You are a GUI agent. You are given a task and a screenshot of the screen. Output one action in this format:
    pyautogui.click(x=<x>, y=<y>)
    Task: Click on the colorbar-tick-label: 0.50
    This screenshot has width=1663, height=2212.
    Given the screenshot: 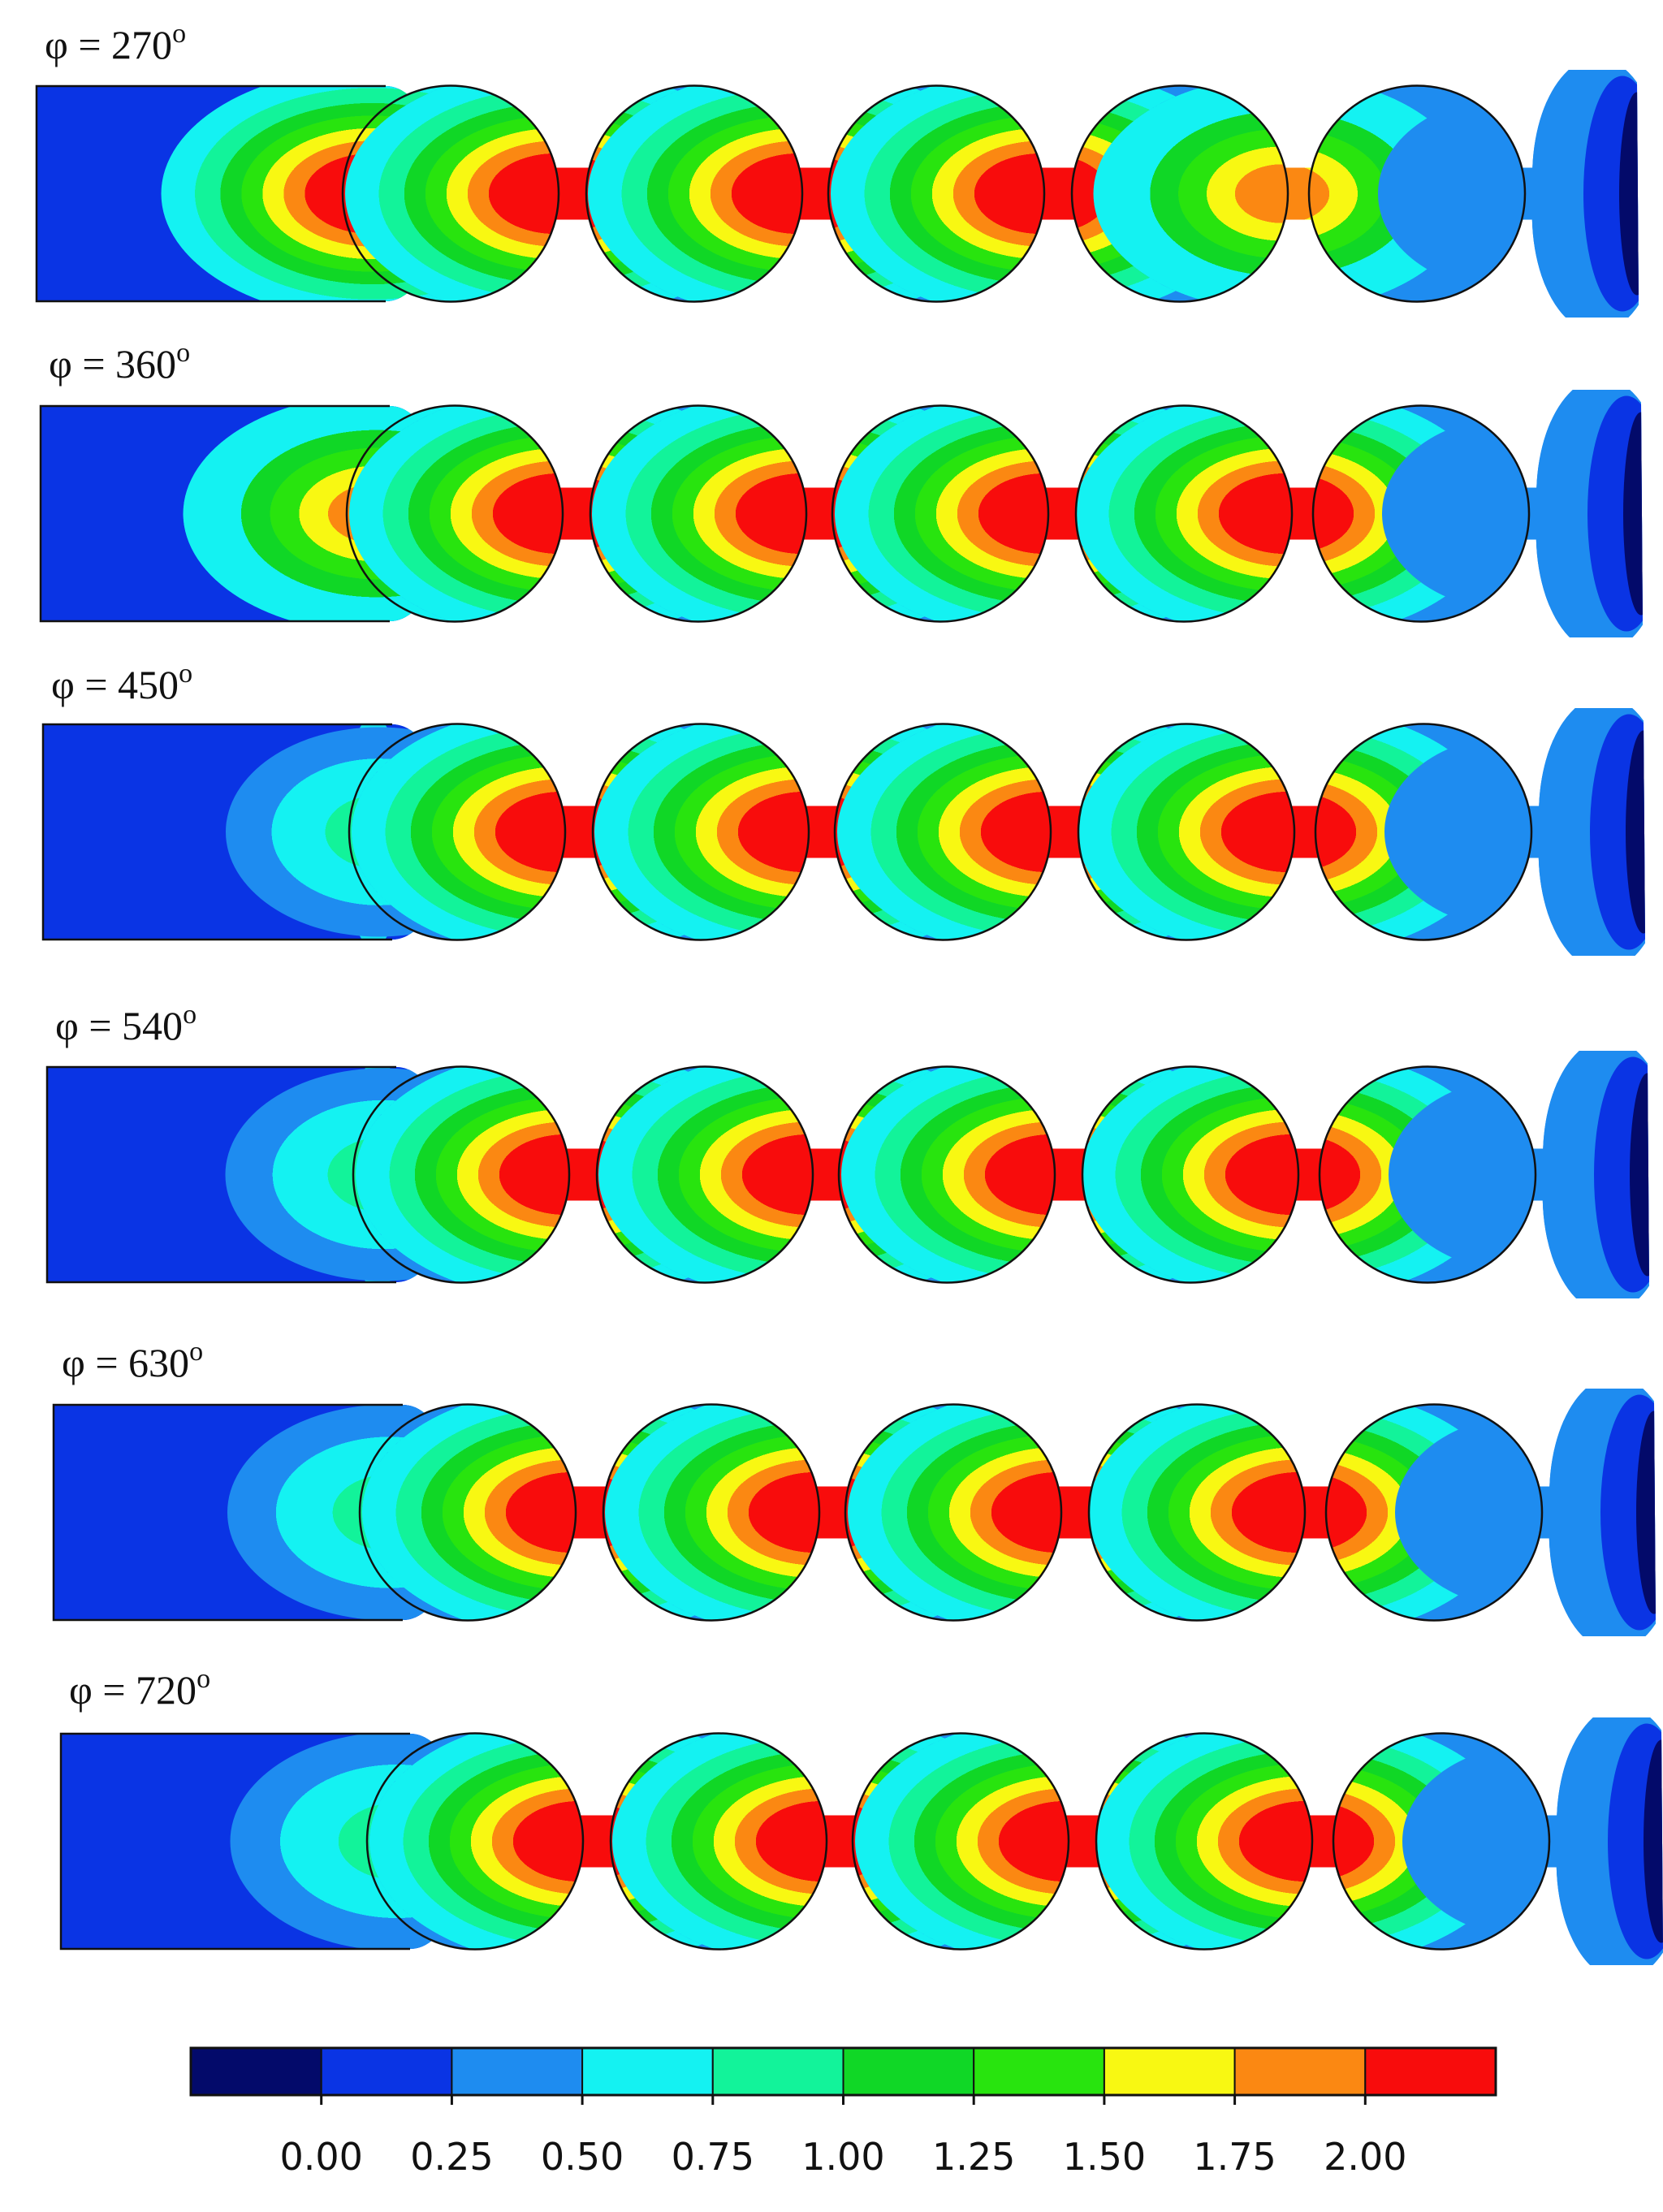 What is the action you would take?
    pyautogui.click(x=582, y=2157)
    